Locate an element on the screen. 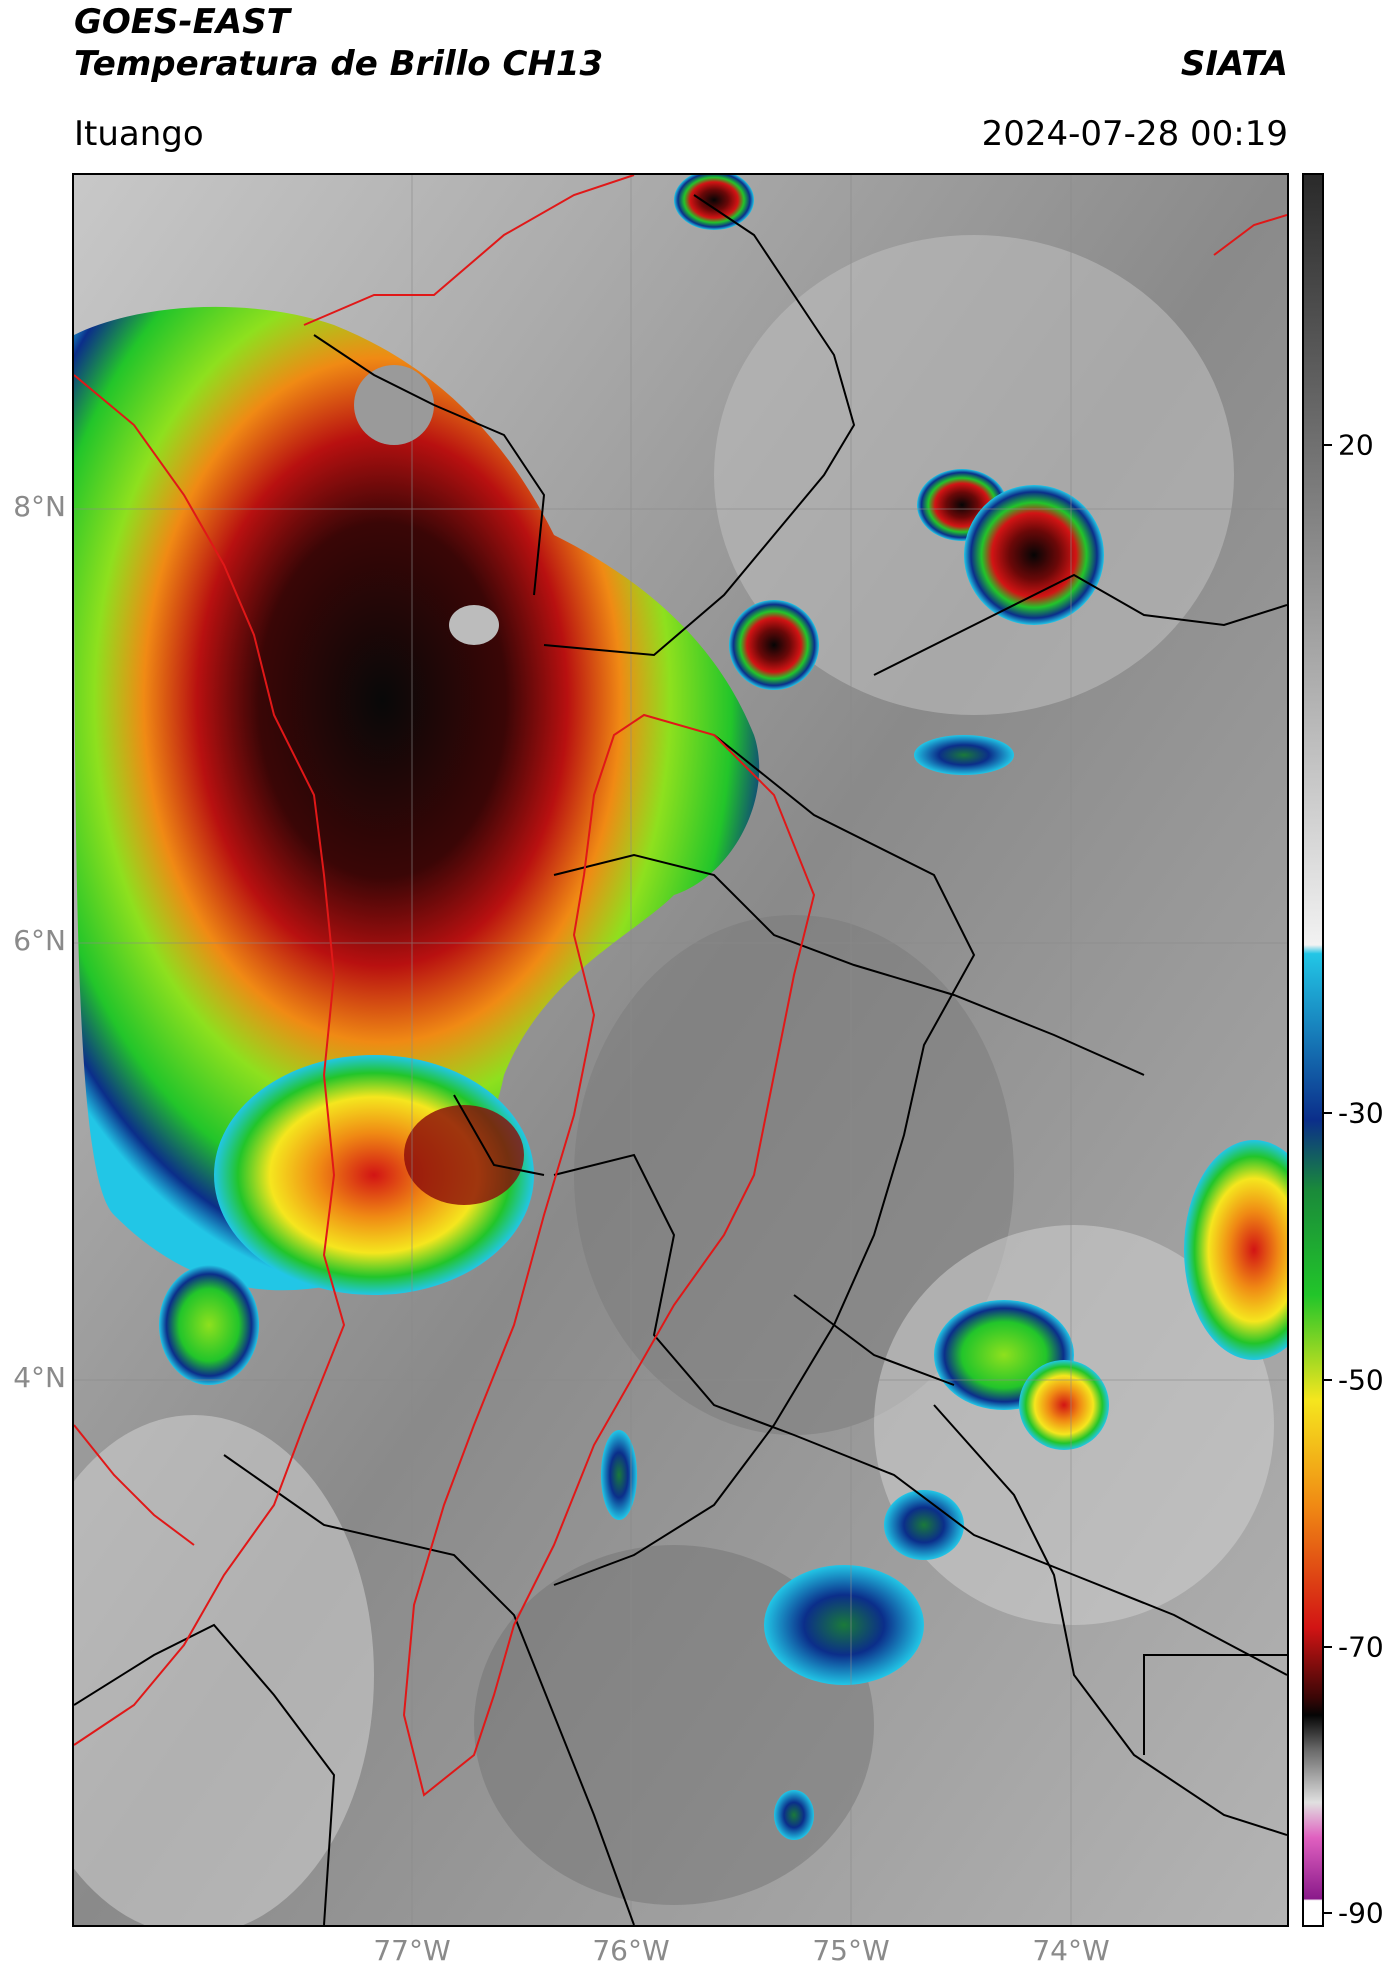 This screenshot has height=1981, width=1384. cloud-cell-ne1 is located at coordinates (774, 645).